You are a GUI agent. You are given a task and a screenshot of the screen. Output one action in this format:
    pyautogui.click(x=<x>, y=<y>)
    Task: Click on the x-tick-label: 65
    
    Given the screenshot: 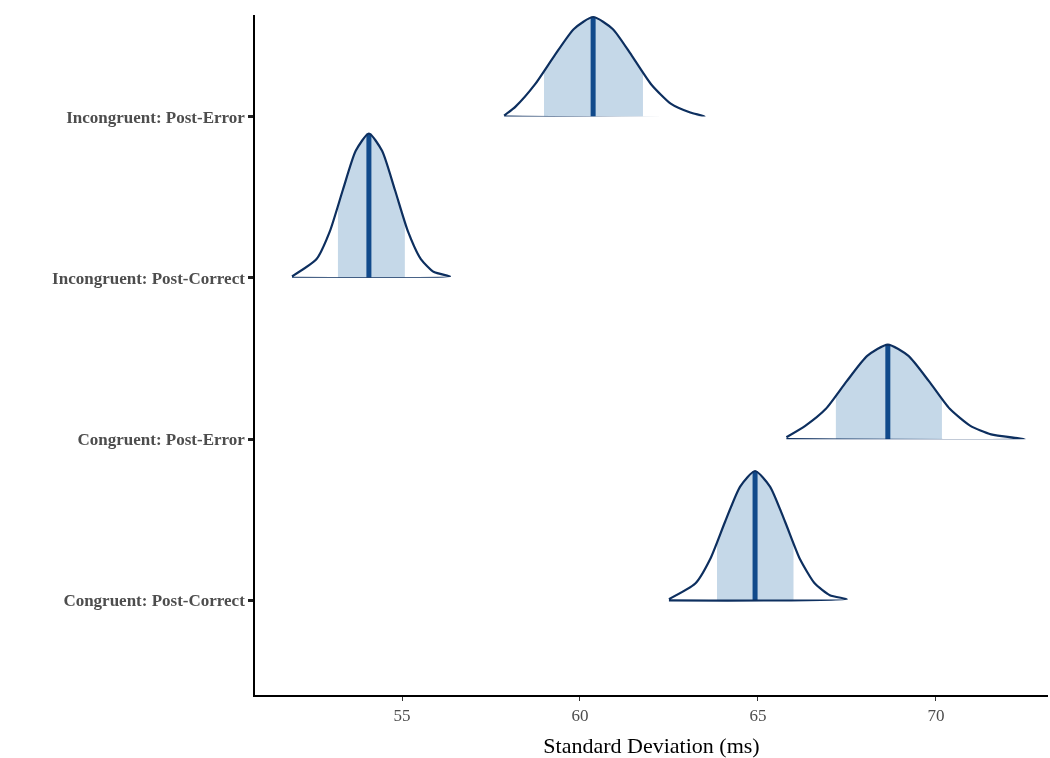 What is the action you would take?
    pyautogui.click(x=758, y=716)
    